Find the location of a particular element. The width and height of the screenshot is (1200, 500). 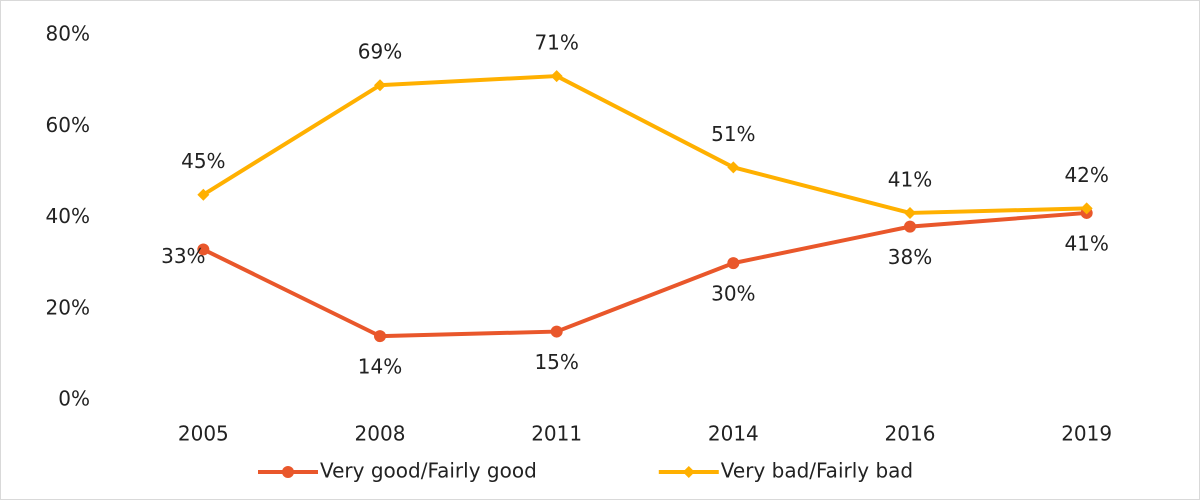

data-label: 14% is located at coordinates (380, 367).